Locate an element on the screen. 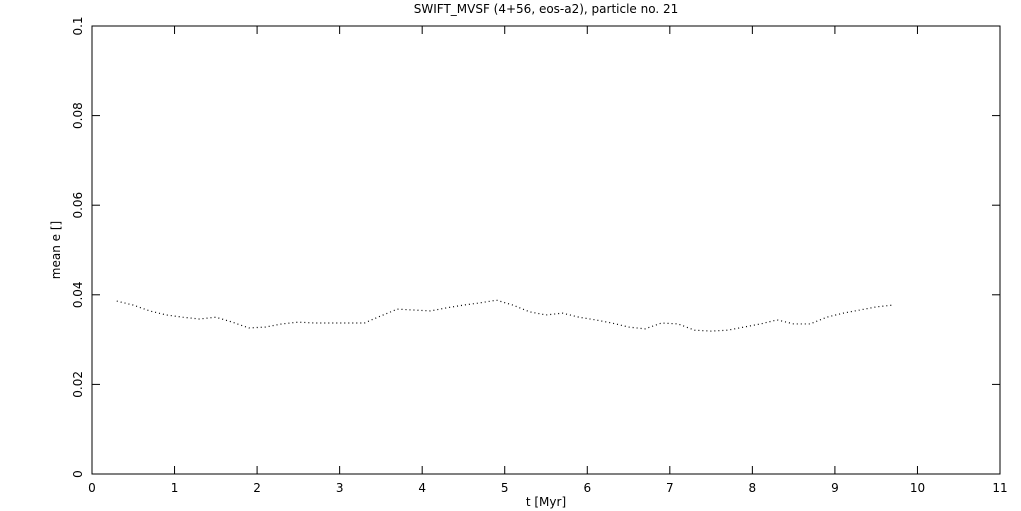 This screenshot has height=511, width=1021. y-tick-label: 0.1 is located at coordinates (78, 25).